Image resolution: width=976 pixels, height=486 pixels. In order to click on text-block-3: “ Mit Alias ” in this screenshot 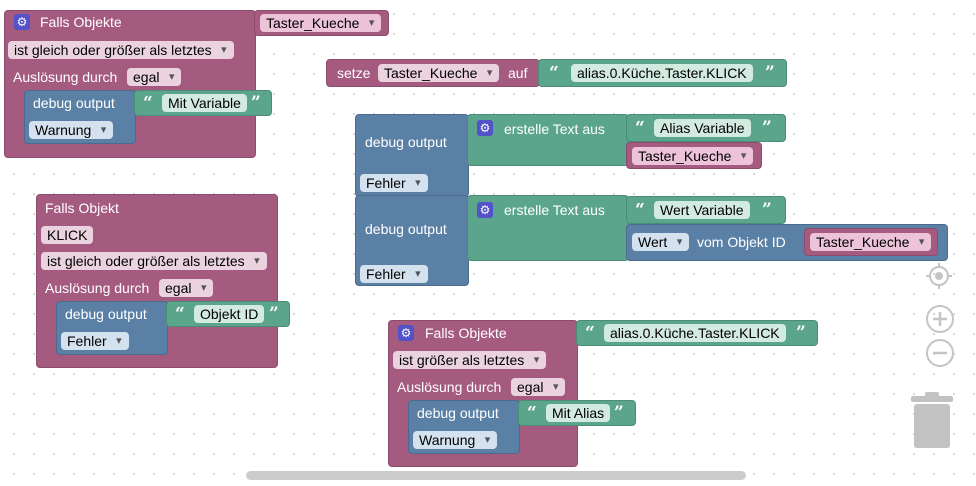, I will do `click(577, 413)`.